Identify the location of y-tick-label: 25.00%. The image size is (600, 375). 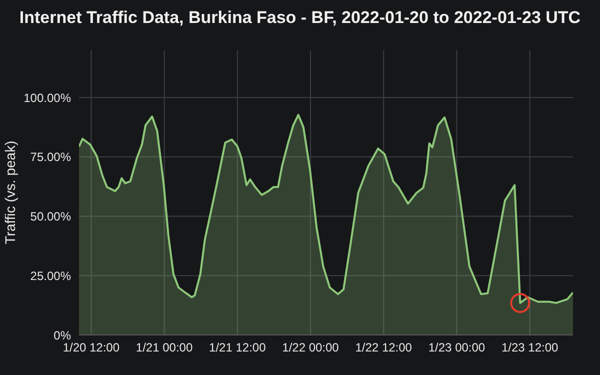
(51, 275).